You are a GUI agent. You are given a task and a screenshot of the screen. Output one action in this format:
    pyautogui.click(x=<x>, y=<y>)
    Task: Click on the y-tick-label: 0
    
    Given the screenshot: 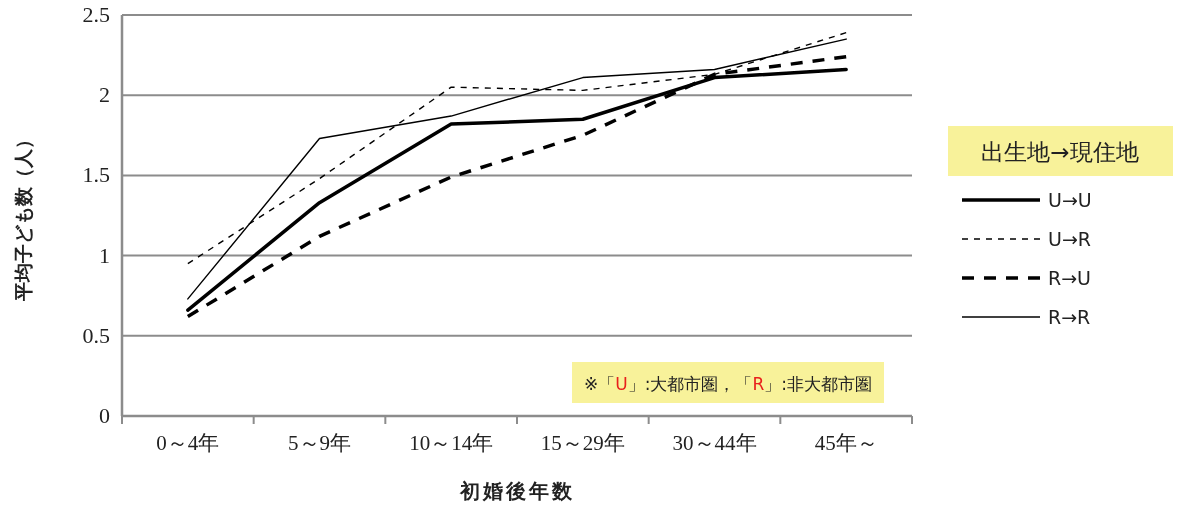 What is the action you would take?
    pyautogui.click(x=104, y=415)
    